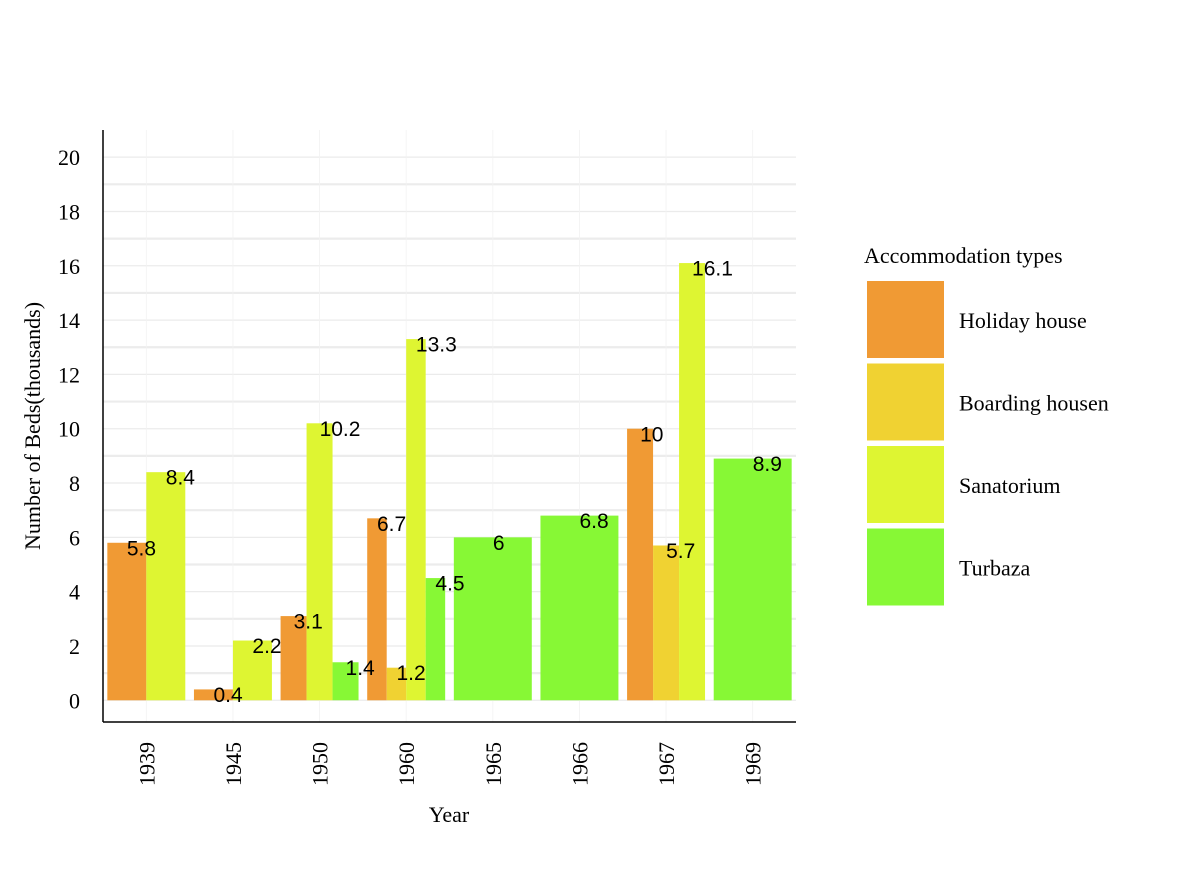 This screenshot has width=1181, height=885. Describe the element at coordinates (32, 426) in the screenshot. I see `y-axis-title: Number of Beds(thousands)` at that location.